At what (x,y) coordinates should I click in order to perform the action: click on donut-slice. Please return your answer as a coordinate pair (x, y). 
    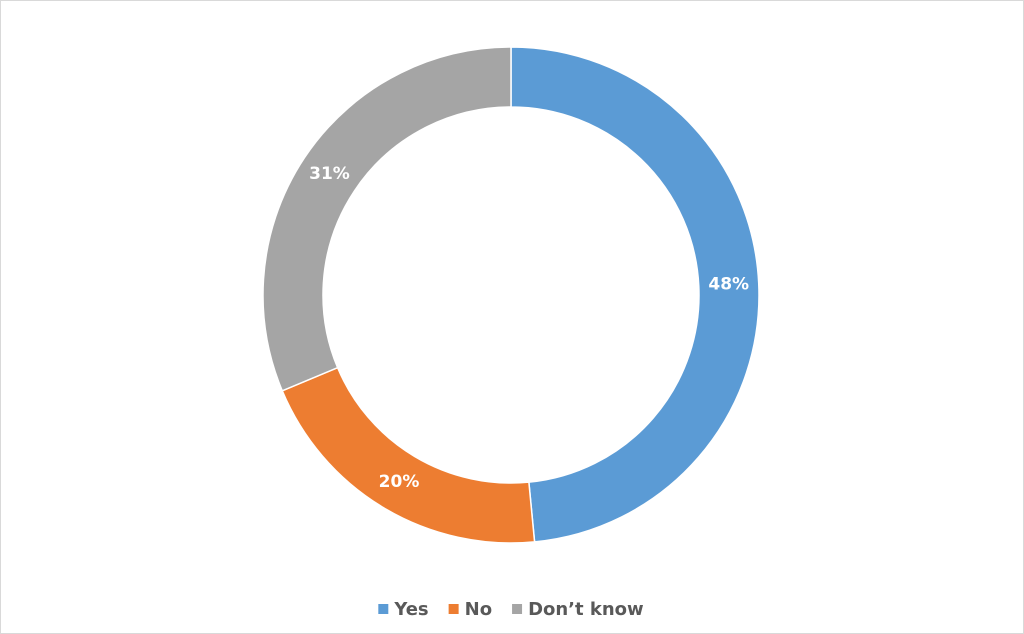
    Looking at the image, I should click on (387, 219).